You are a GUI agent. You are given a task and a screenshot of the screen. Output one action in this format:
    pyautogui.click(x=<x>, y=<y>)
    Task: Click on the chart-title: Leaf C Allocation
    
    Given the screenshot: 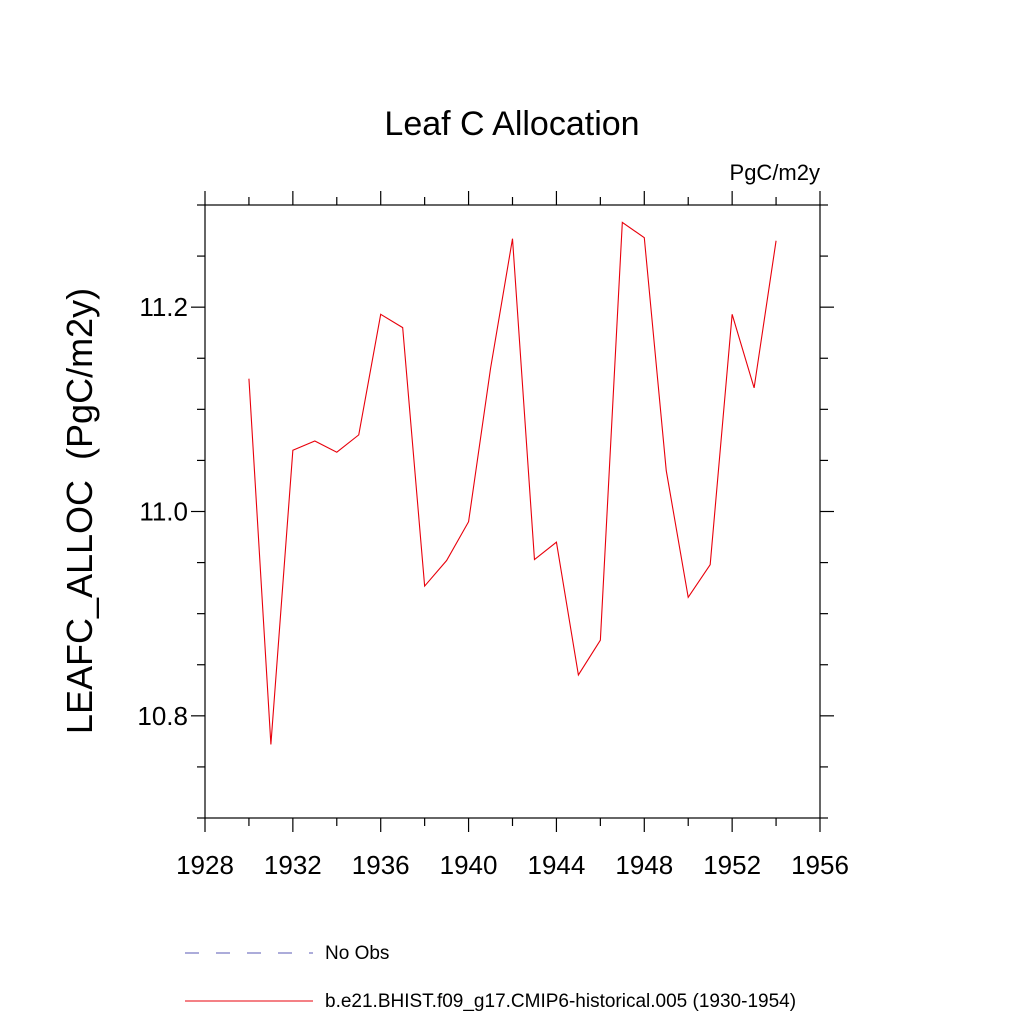 What is the action you would take?
    pyautogui.click(x=511, y=124)
    